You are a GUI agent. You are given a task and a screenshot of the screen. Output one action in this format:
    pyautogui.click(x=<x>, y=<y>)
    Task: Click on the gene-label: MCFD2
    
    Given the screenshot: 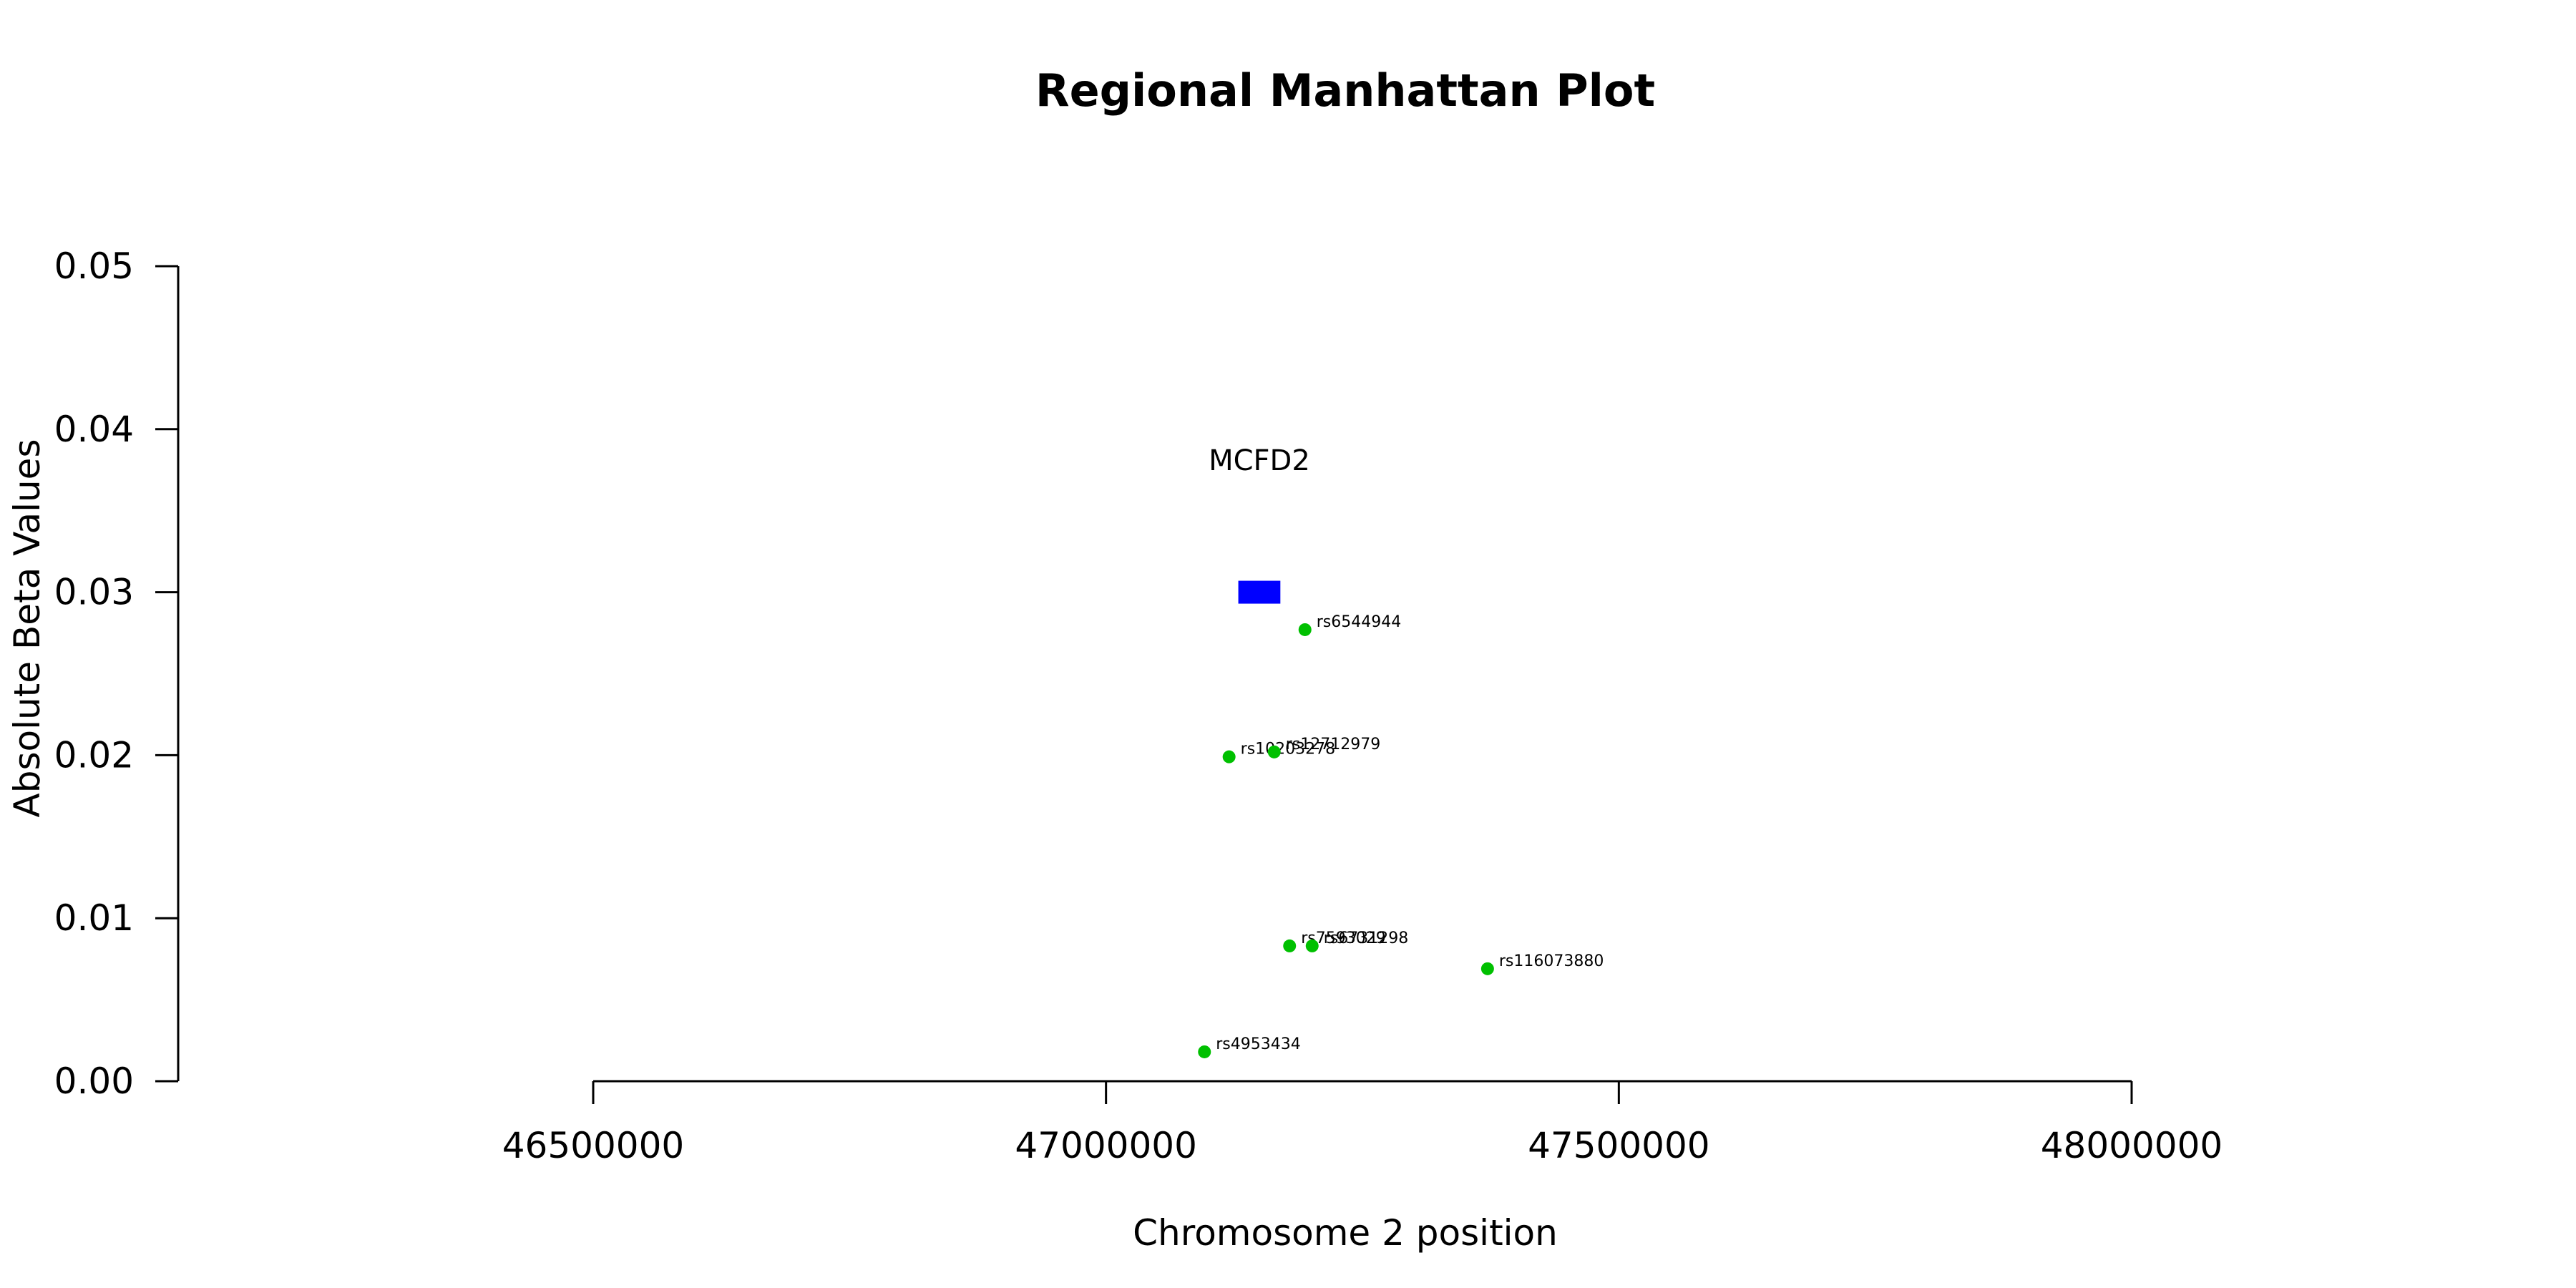 What is the action you would take?
    pyautogui.click(x=1259, y=460)
    